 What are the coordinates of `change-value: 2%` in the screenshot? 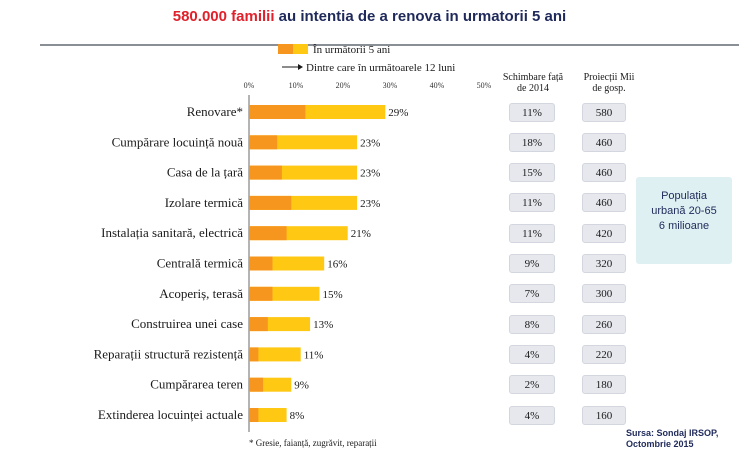 It's located at (532, 385).